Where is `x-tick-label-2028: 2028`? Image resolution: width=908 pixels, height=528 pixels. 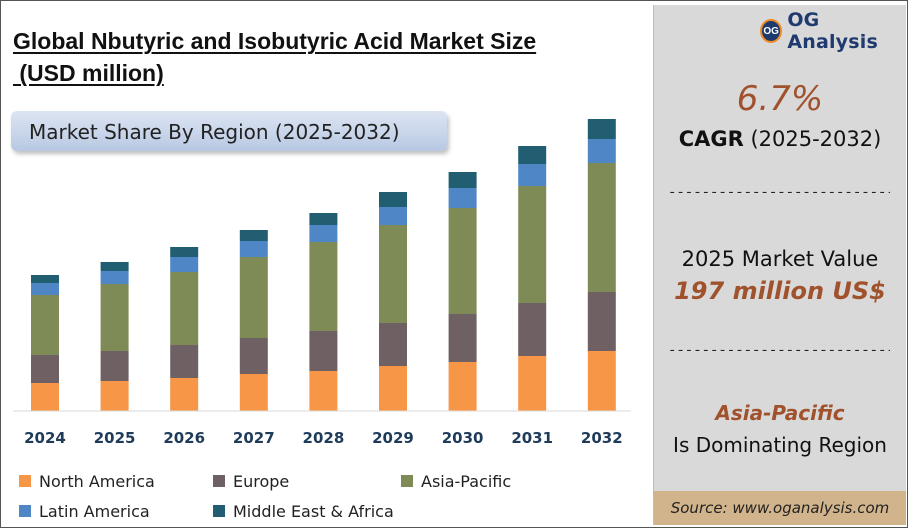 x-tick-label-2028: 2028 is located at coordinates (324, 438).